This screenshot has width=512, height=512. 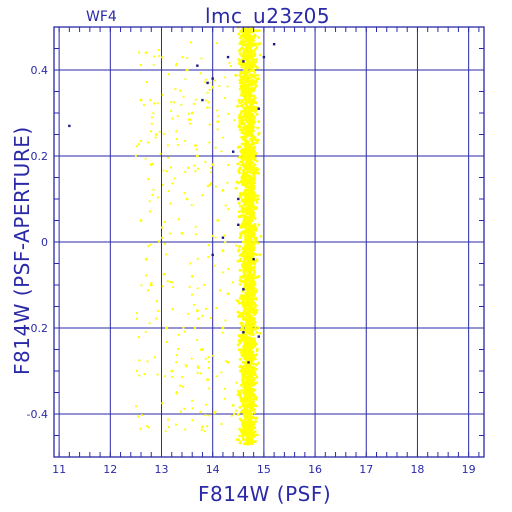 What do you see at coordinates (268, 16) in the screenshot?
I see `chart-title: lmc_u23z05` at bounding box center [268, 16].